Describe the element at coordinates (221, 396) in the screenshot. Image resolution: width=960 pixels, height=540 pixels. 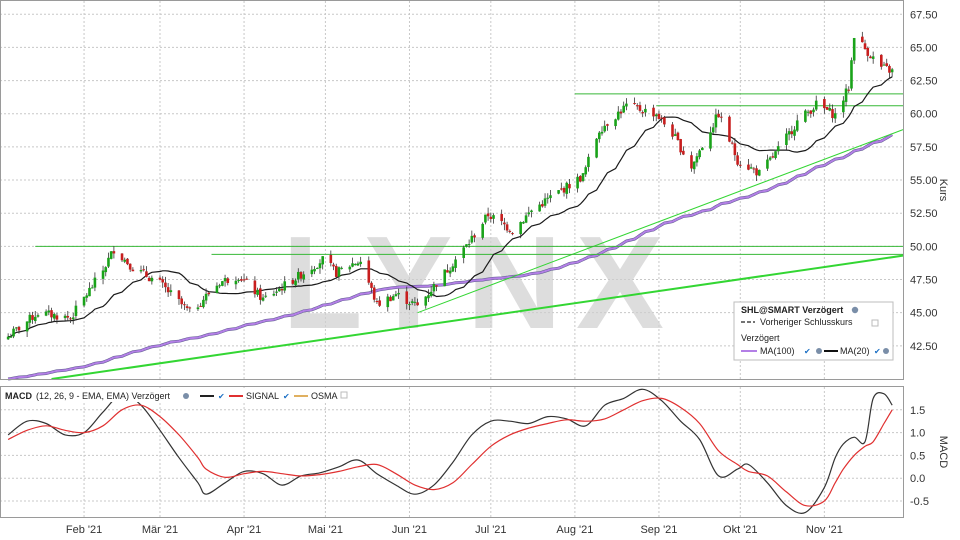
I see `macd-check-icon: ✔` at that location.